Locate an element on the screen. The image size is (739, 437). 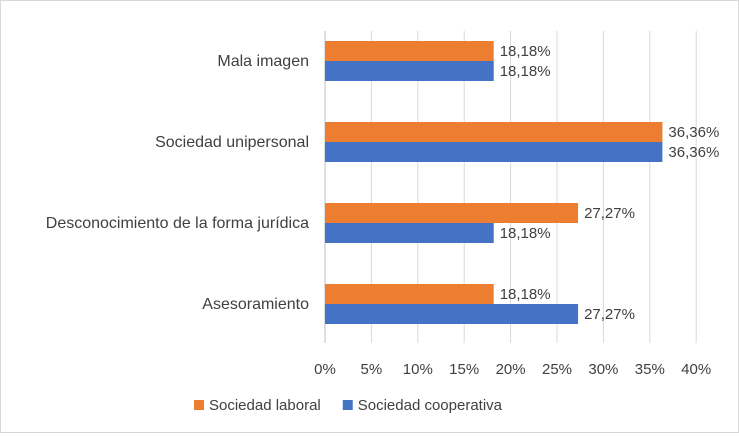
legend: Sociedad laboral Sociedad cooperativa is located at coordinates (348, 405).